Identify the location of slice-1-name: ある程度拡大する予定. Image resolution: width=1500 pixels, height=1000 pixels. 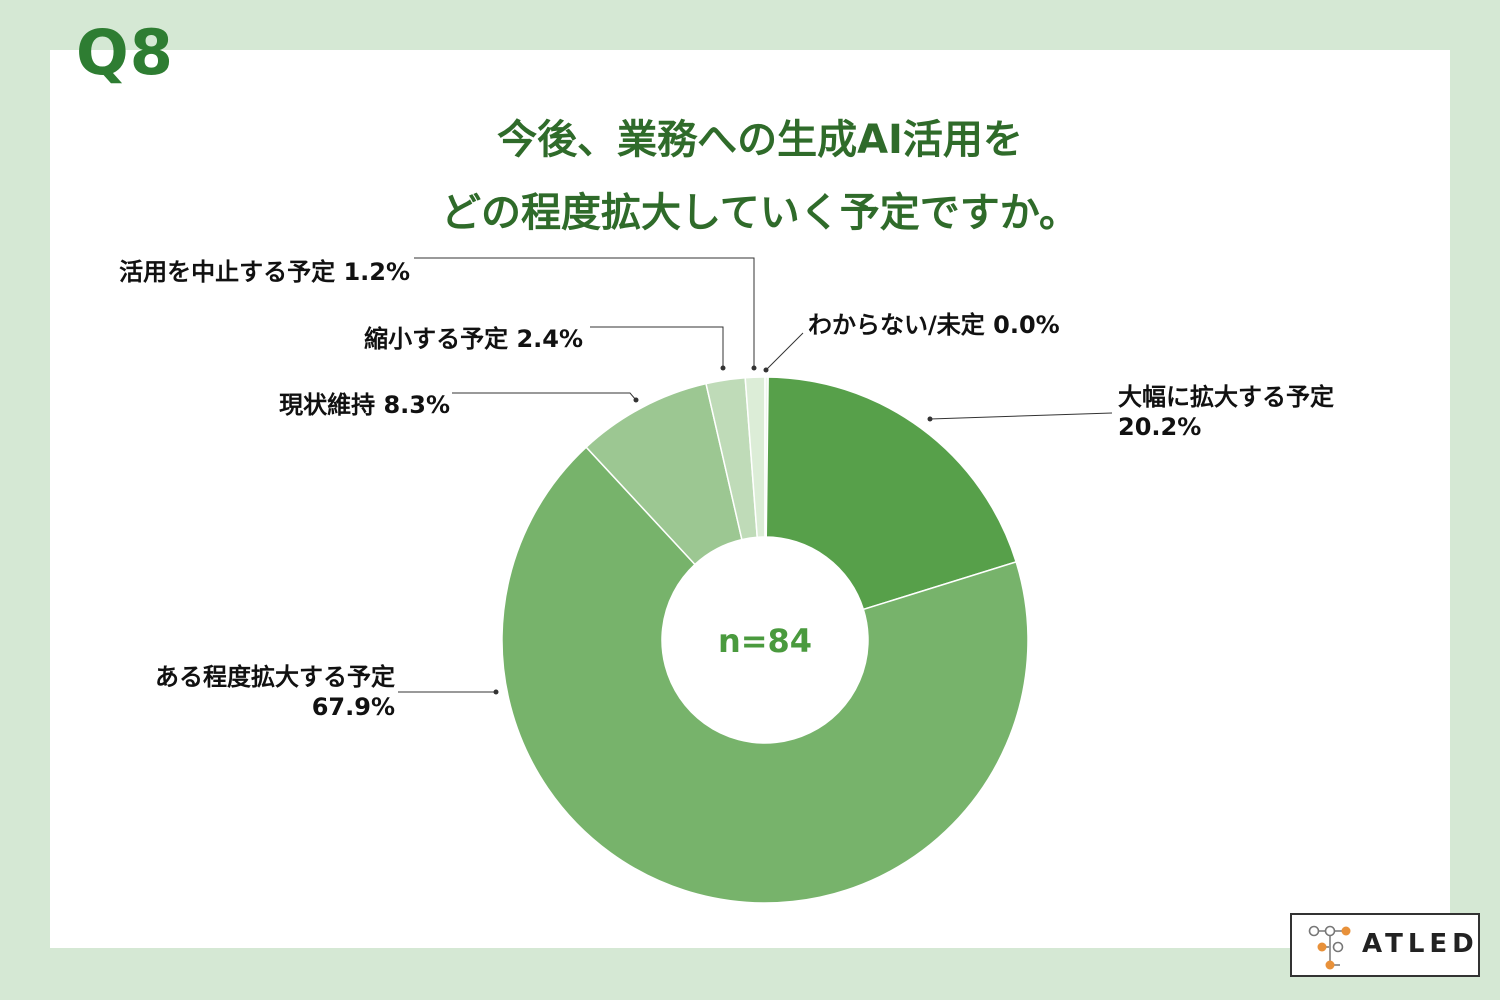
(275, 677).